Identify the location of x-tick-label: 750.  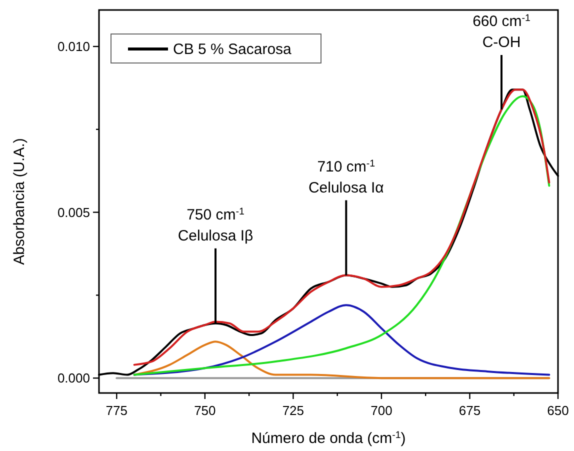
(205, 410).